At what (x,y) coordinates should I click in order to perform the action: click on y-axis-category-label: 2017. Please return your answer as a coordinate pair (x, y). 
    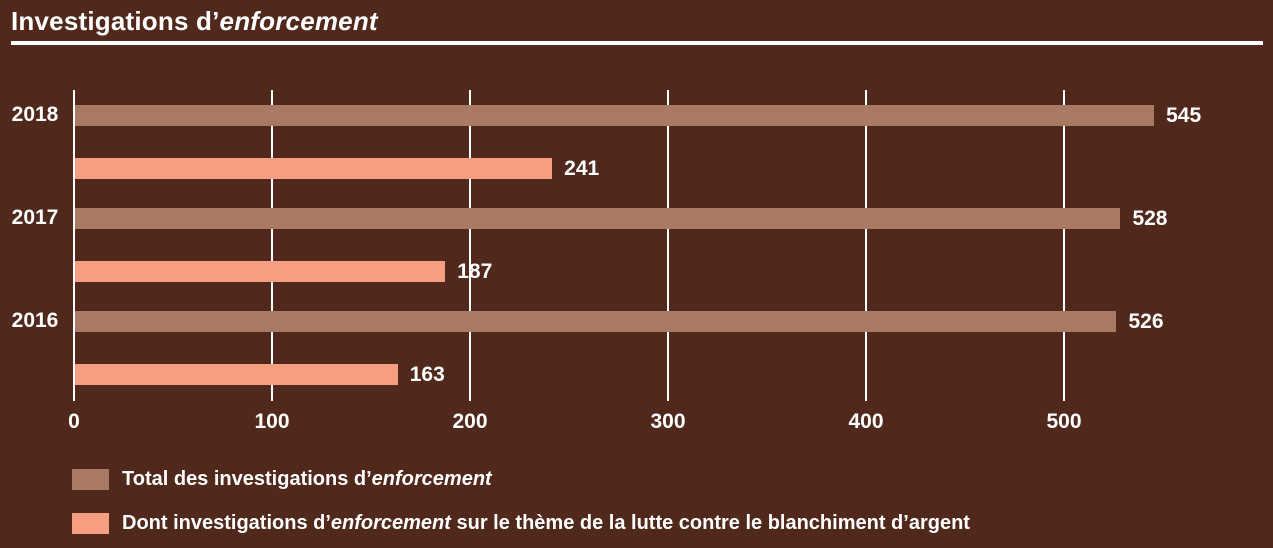
    Looking at the image, I should click on (35, 217).